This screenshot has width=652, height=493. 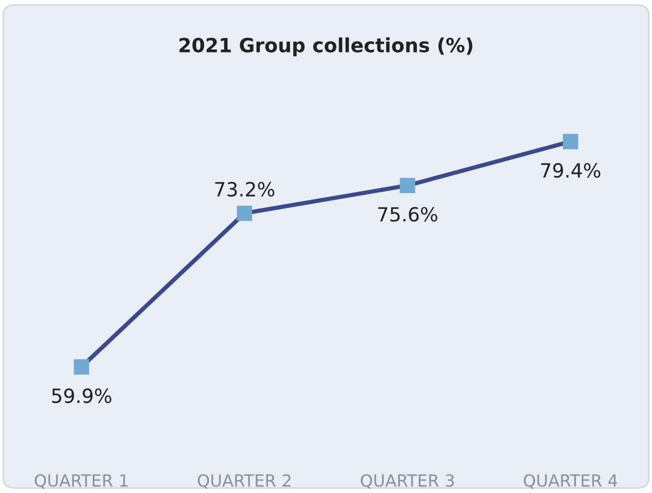 I want to click on x-tick-label: QUARTER 2, so click(x=244, y=481).